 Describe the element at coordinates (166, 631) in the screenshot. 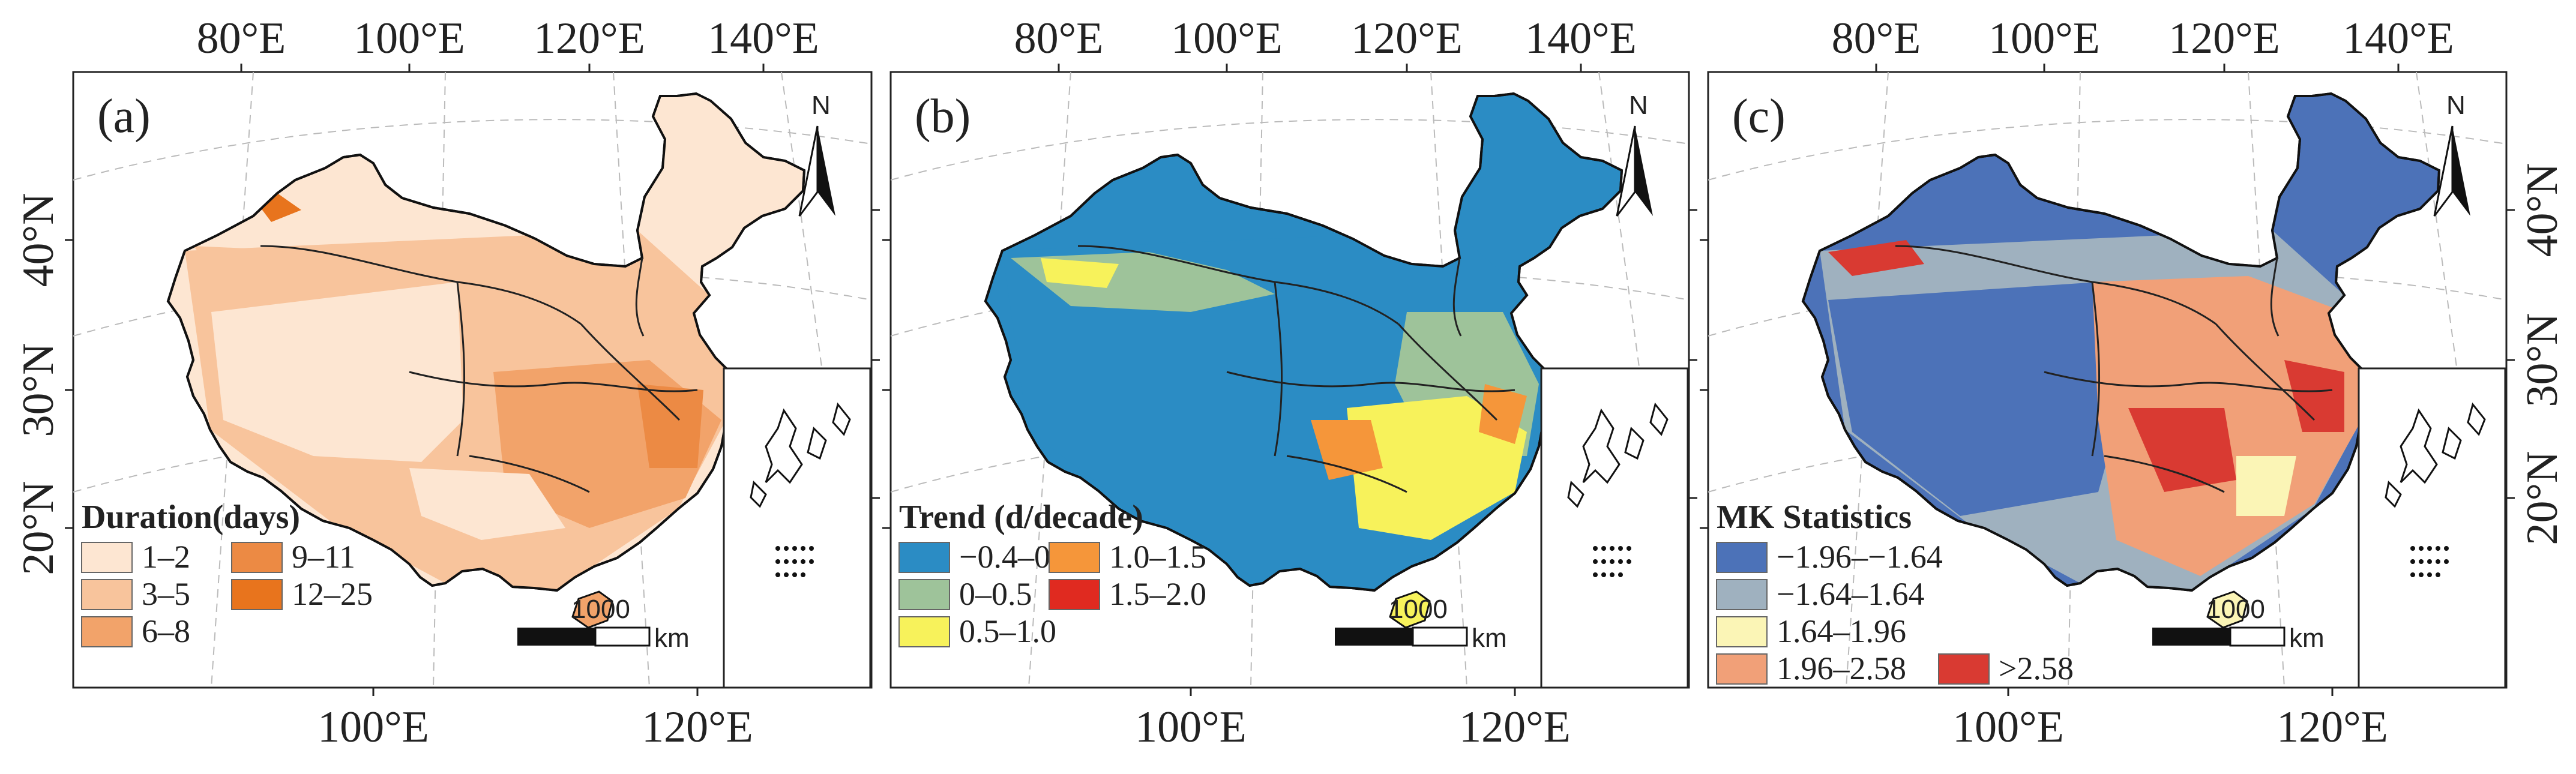

I see `legend-label: 6–8` at that location.